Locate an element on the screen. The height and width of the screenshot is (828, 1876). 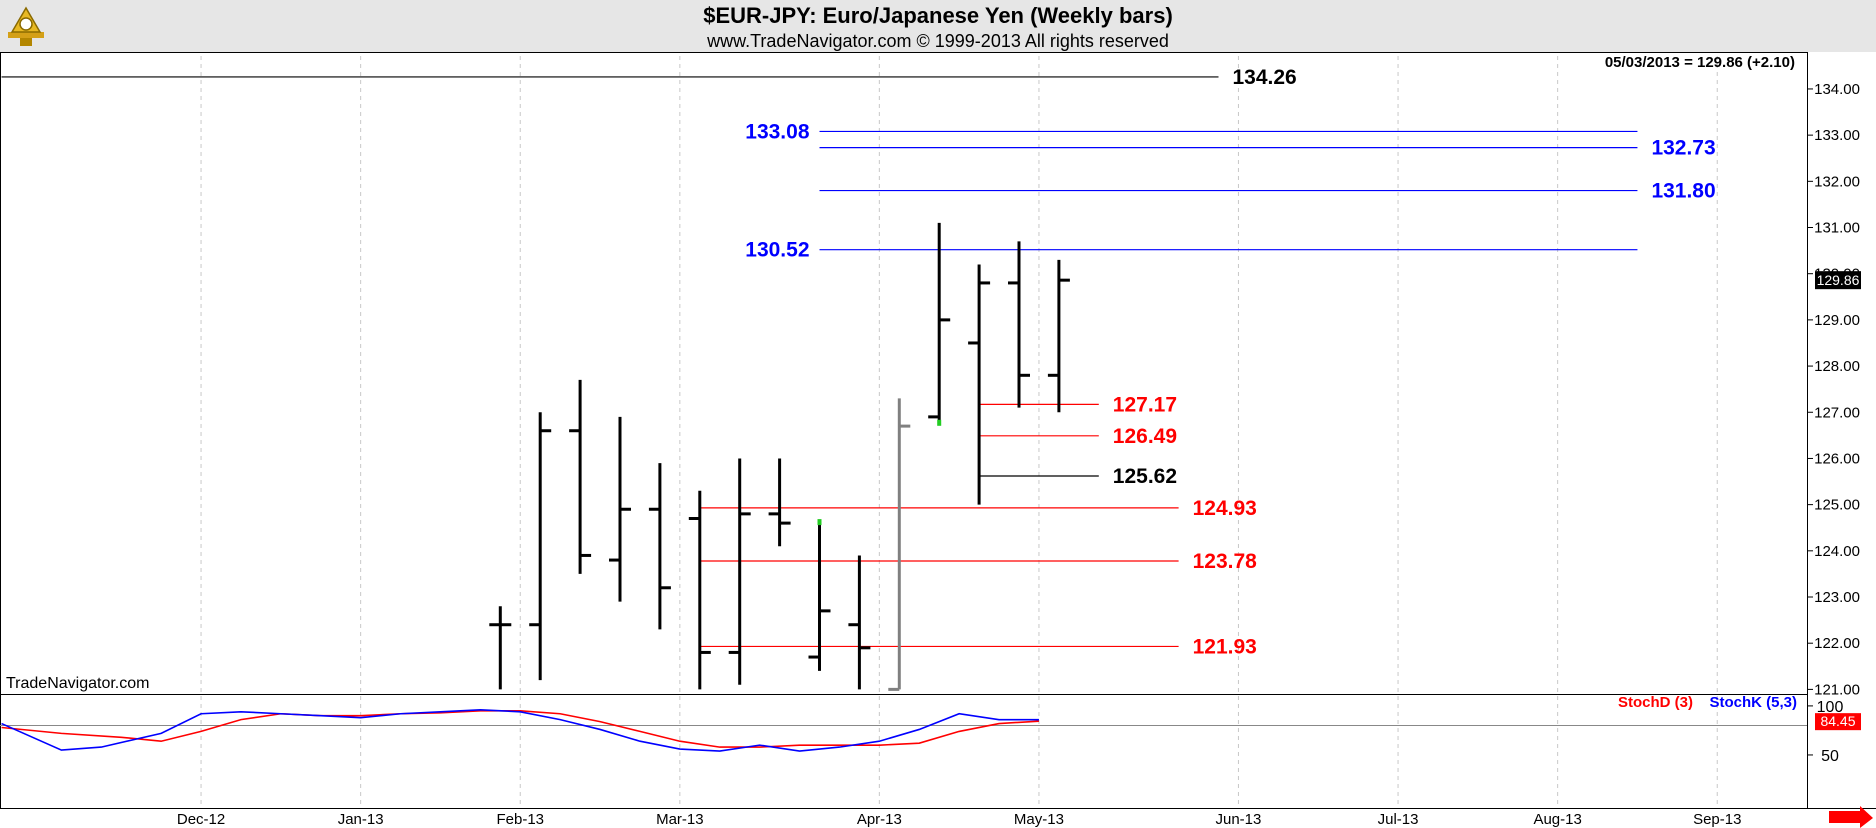
scroll-right-arrow-icon is located at coordinates (1851, 817).